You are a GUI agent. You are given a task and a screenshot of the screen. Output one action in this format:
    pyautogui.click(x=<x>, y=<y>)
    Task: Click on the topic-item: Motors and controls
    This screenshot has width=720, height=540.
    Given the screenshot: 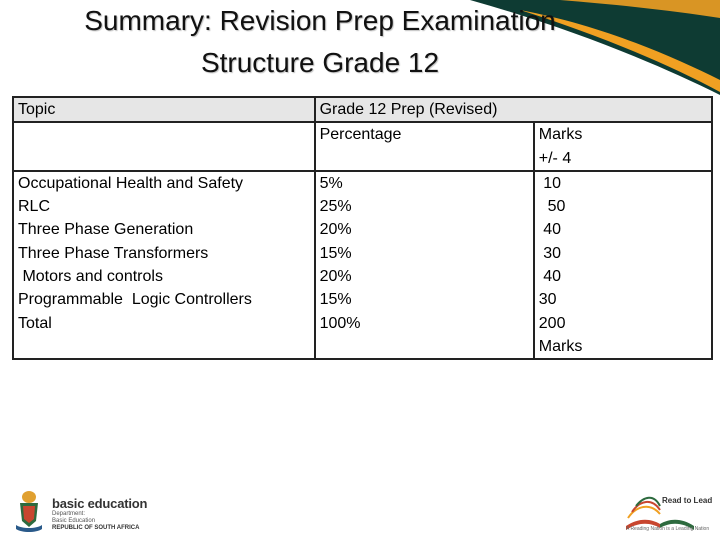 What is the action you would take?
    pyautogui.click(x=90, y=277)
    